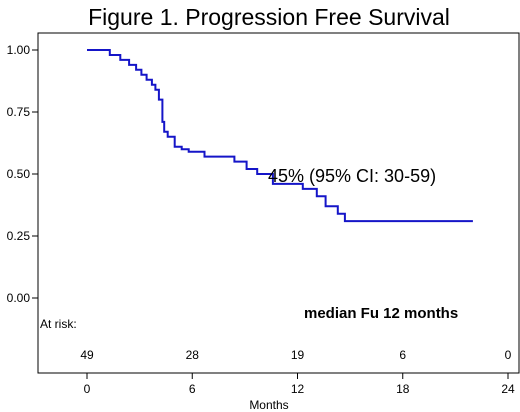  I want to click on x-tick-label: 0, so click(87, 389).